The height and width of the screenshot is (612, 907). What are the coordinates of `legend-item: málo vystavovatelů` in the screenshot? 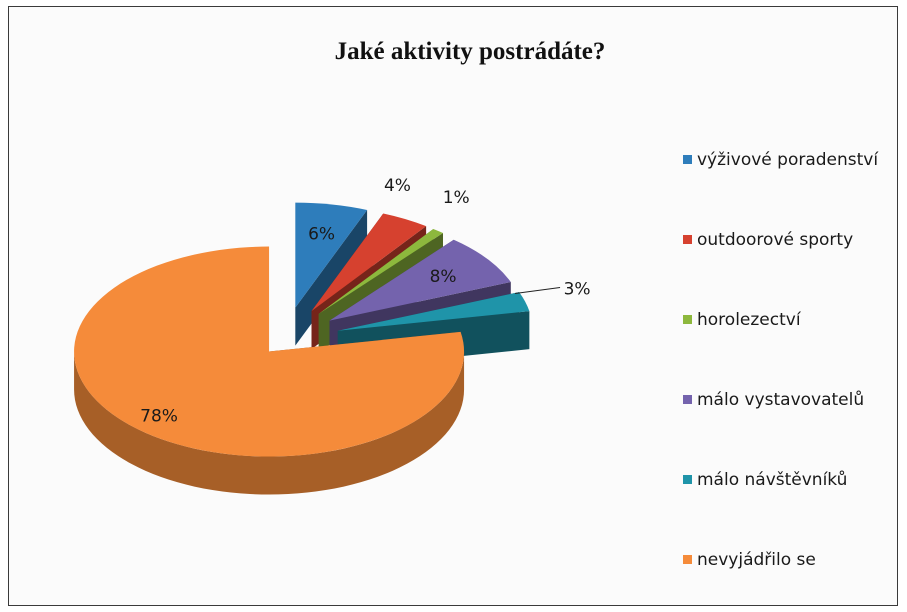 It's located at (773, 400).